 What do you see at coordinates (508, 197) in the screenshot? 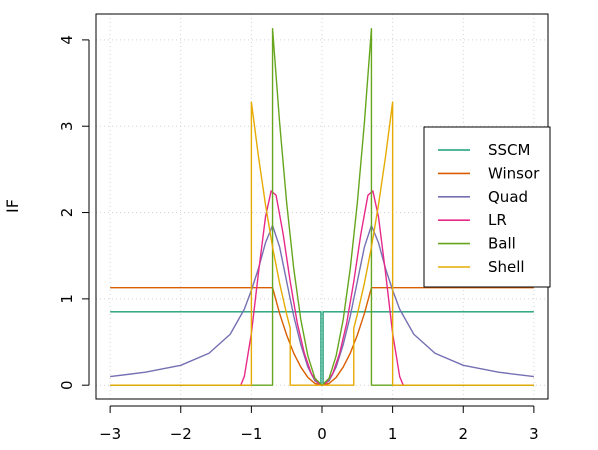
I see `legend-label: Quad` at bounding box center [508, 197].